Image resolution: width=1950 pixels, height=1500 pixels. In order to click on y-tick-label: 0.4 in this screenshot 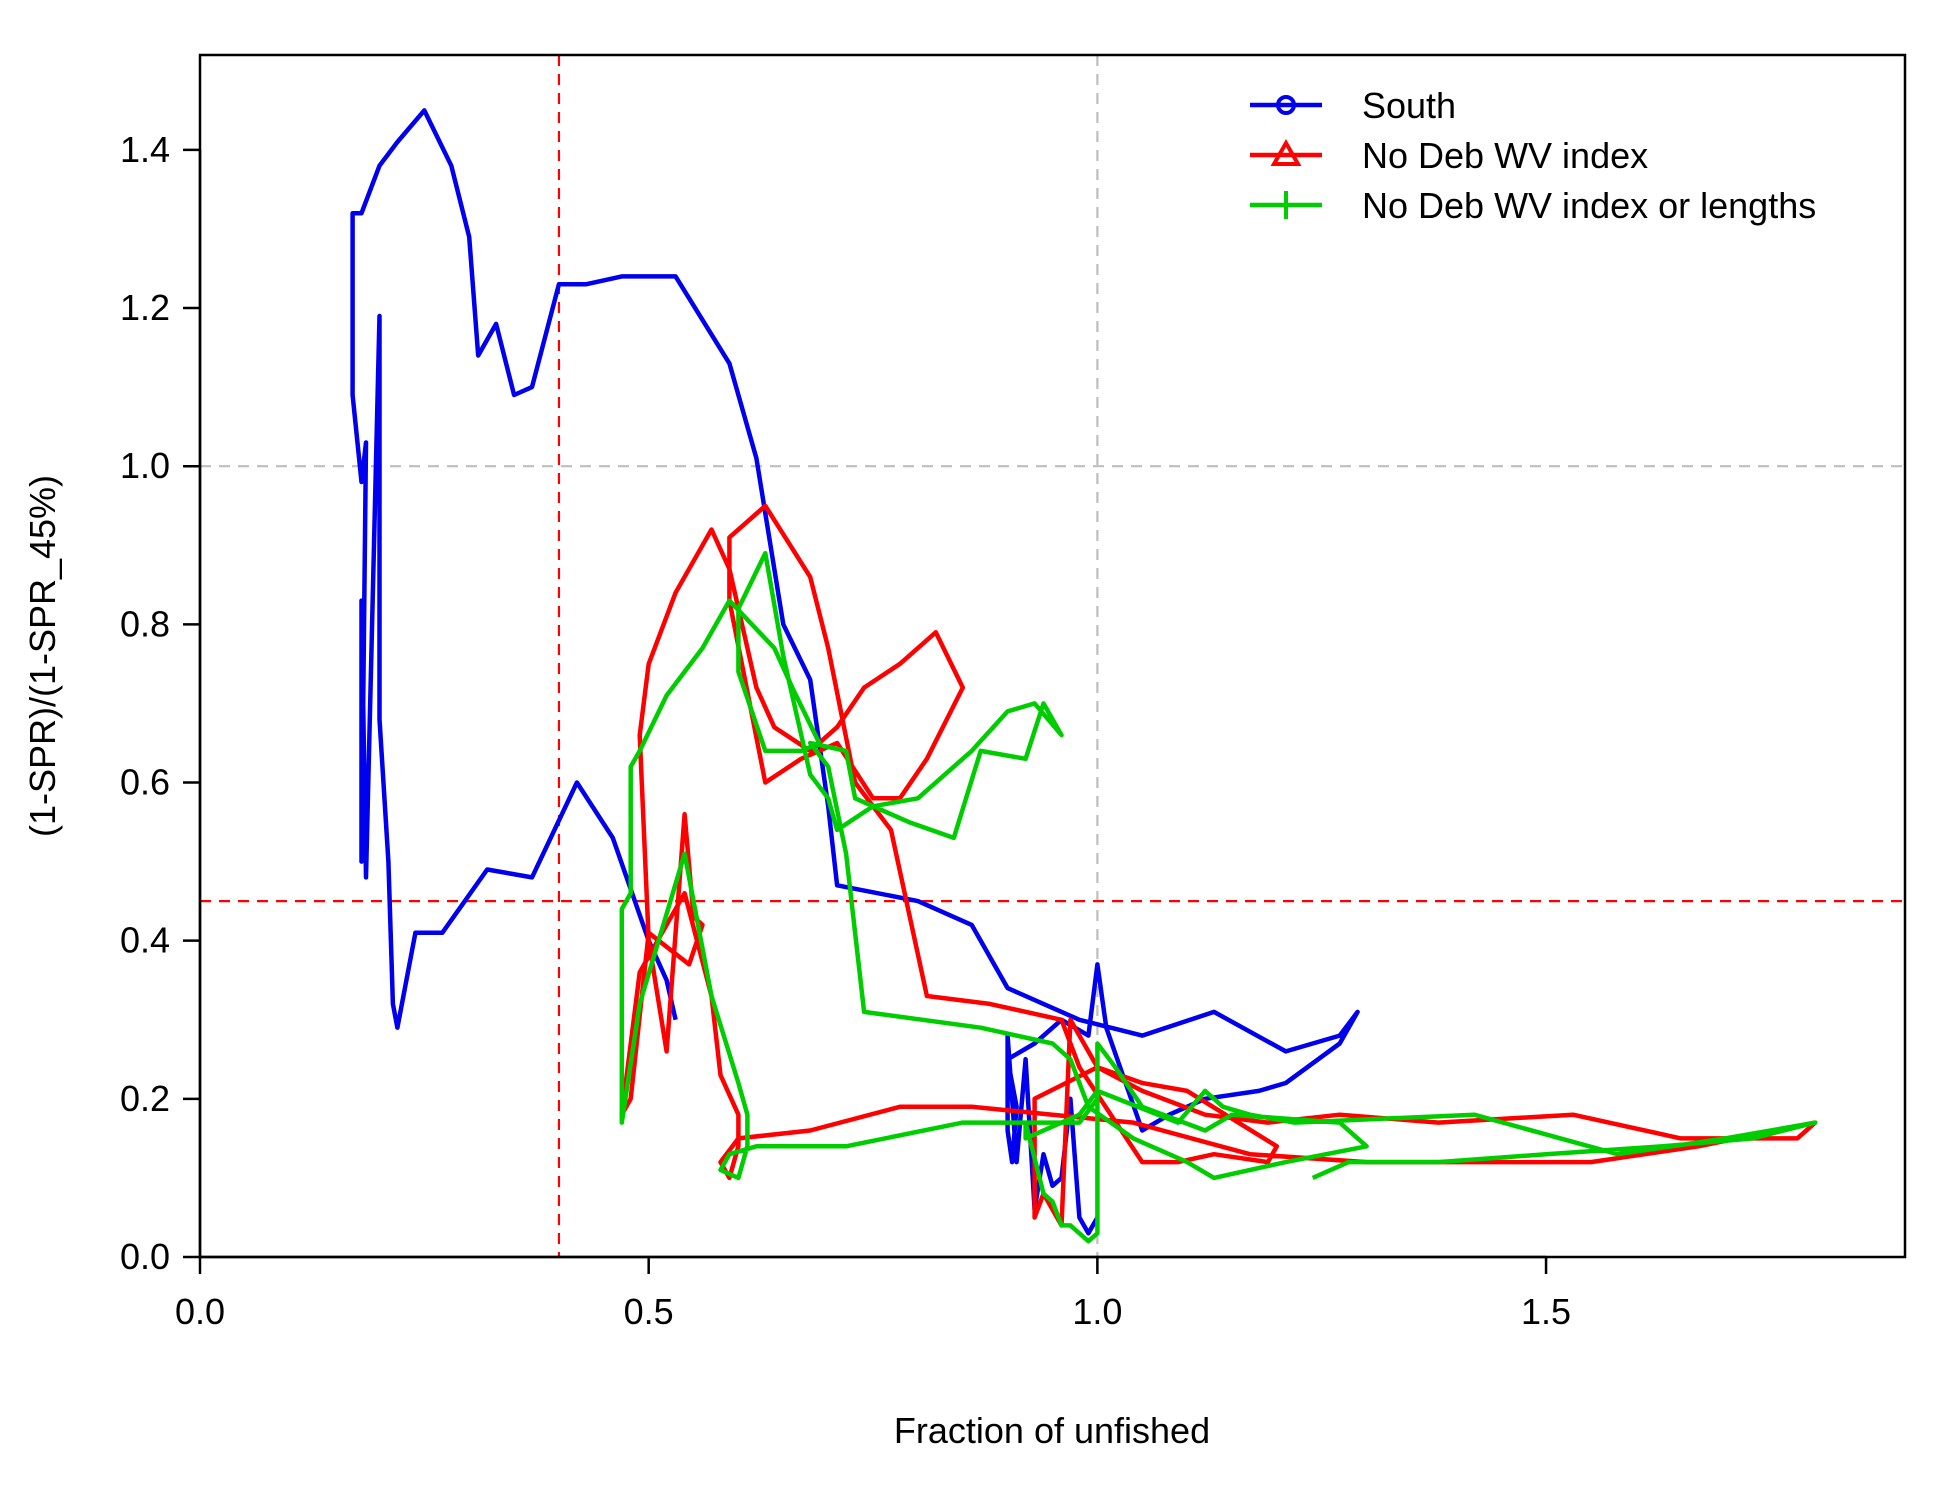, I will do `click(145, 940)`.